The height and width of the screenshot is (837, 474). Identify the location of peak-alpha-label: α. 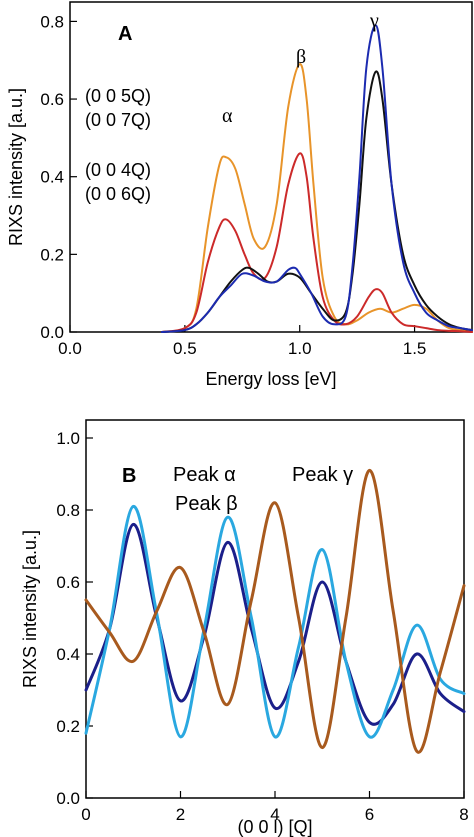
(227, 116).